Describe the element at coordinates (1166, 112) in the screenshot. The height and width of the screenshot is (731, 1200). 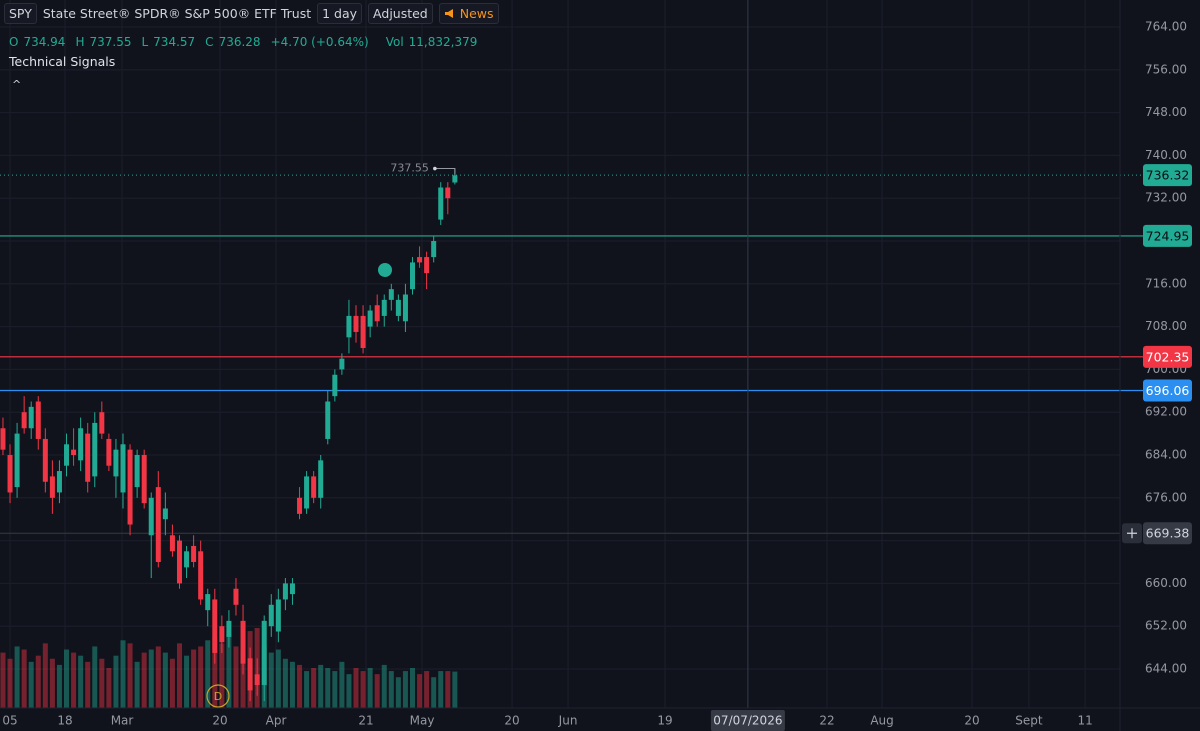
I see `y-tick-label: 748.00` at that location.